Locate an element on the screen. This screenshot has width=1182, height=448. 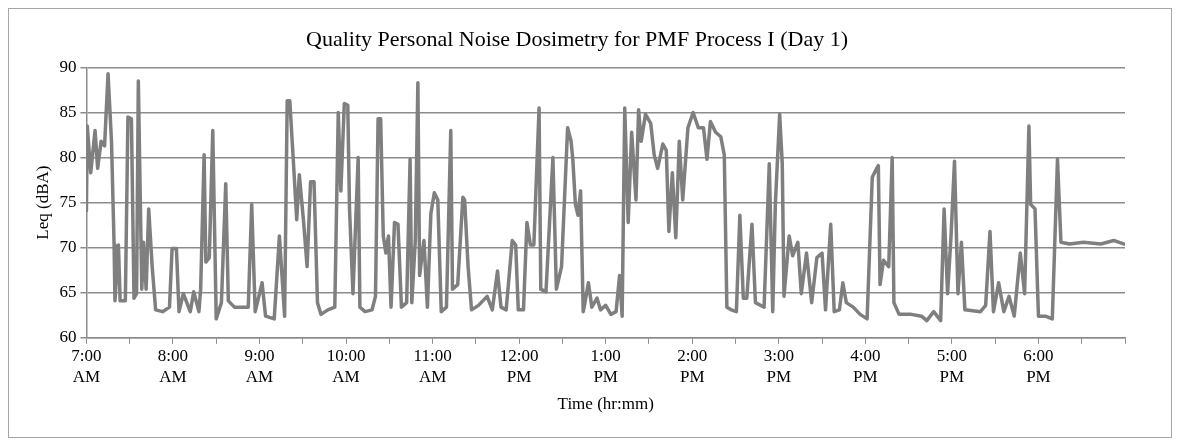
x-tick-label: 5:00 PM is located at coordinates (952, 366).